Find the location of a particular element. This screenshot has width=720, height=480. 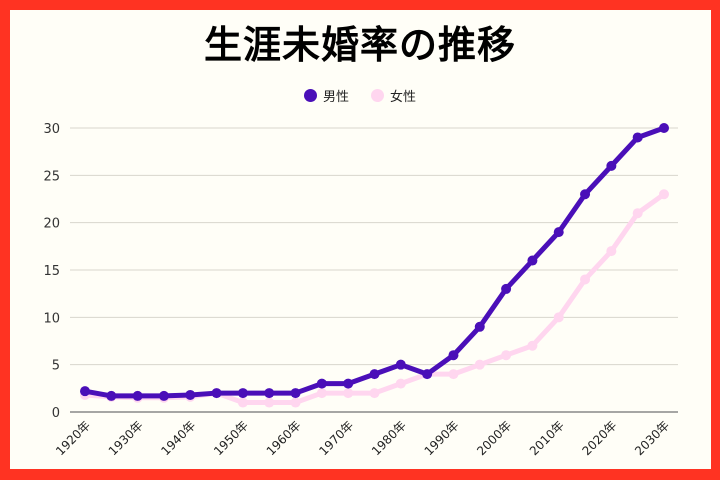

x-tick-label: 1950年 is located at coordinates (231, 438).